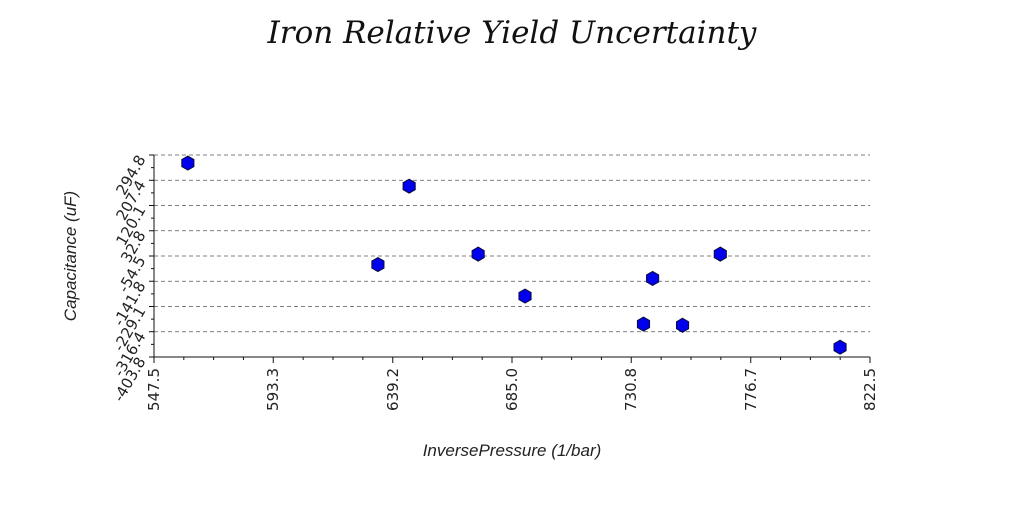 This screenshot has width=1024, height=512. Describe the element at coordinates (273, 389) in the screenshot. I see `x-tick-label: 593.3` at that location.